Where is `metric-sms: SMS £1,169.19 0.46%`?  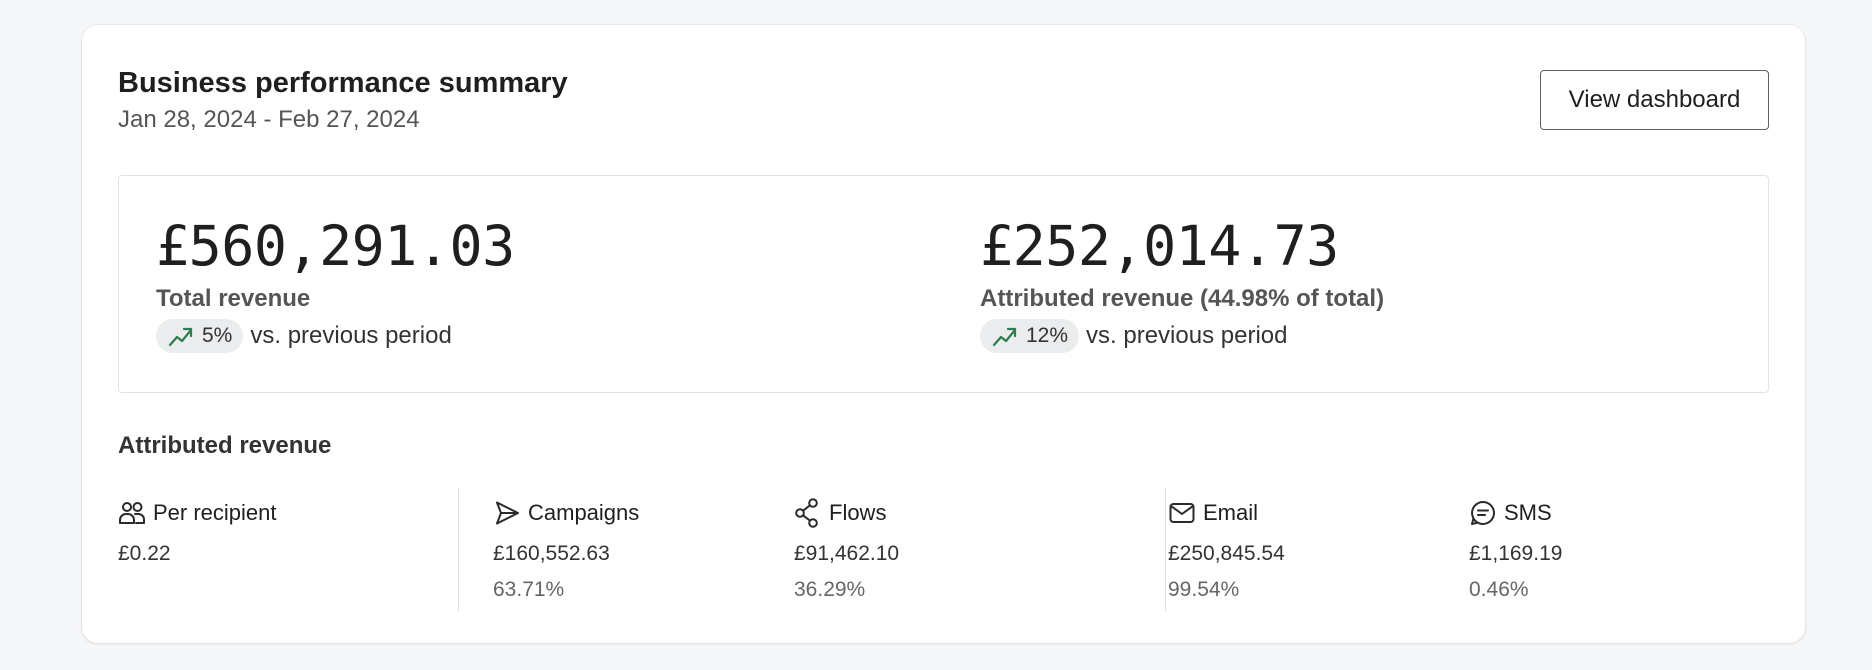
metric-sms: SMS £1,169.19 0.46% is located at coordinates (1515, 550).